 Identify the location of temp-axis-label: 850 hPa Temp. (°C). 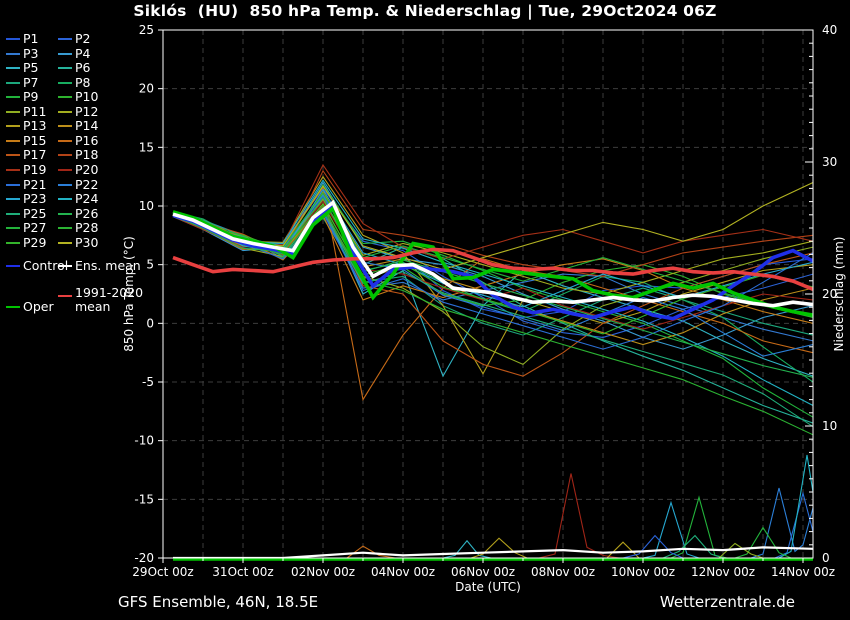
(129, 294).